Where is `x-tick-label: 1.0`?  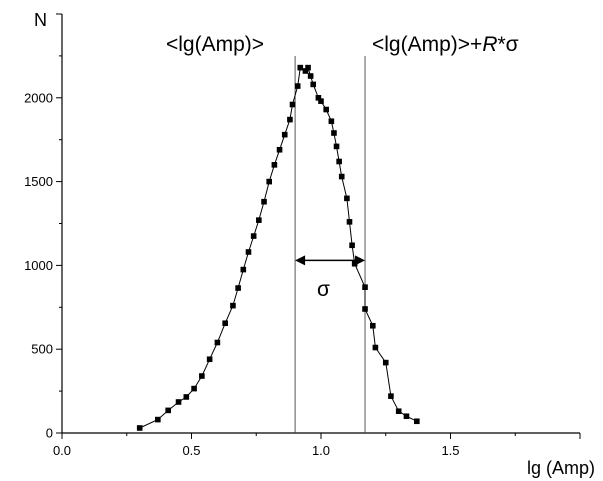 x-tick-label: 1.0 is located at coordinates (321, 450).